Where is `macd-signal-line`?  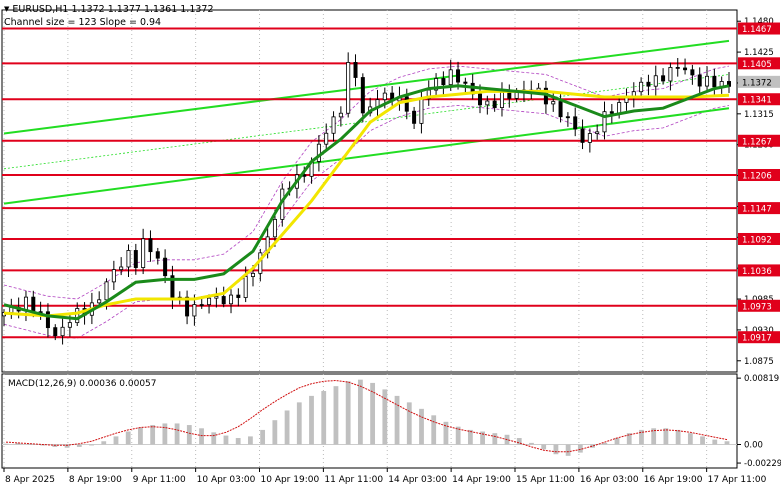 macd-signal-line is located at coordinates (366, 416).